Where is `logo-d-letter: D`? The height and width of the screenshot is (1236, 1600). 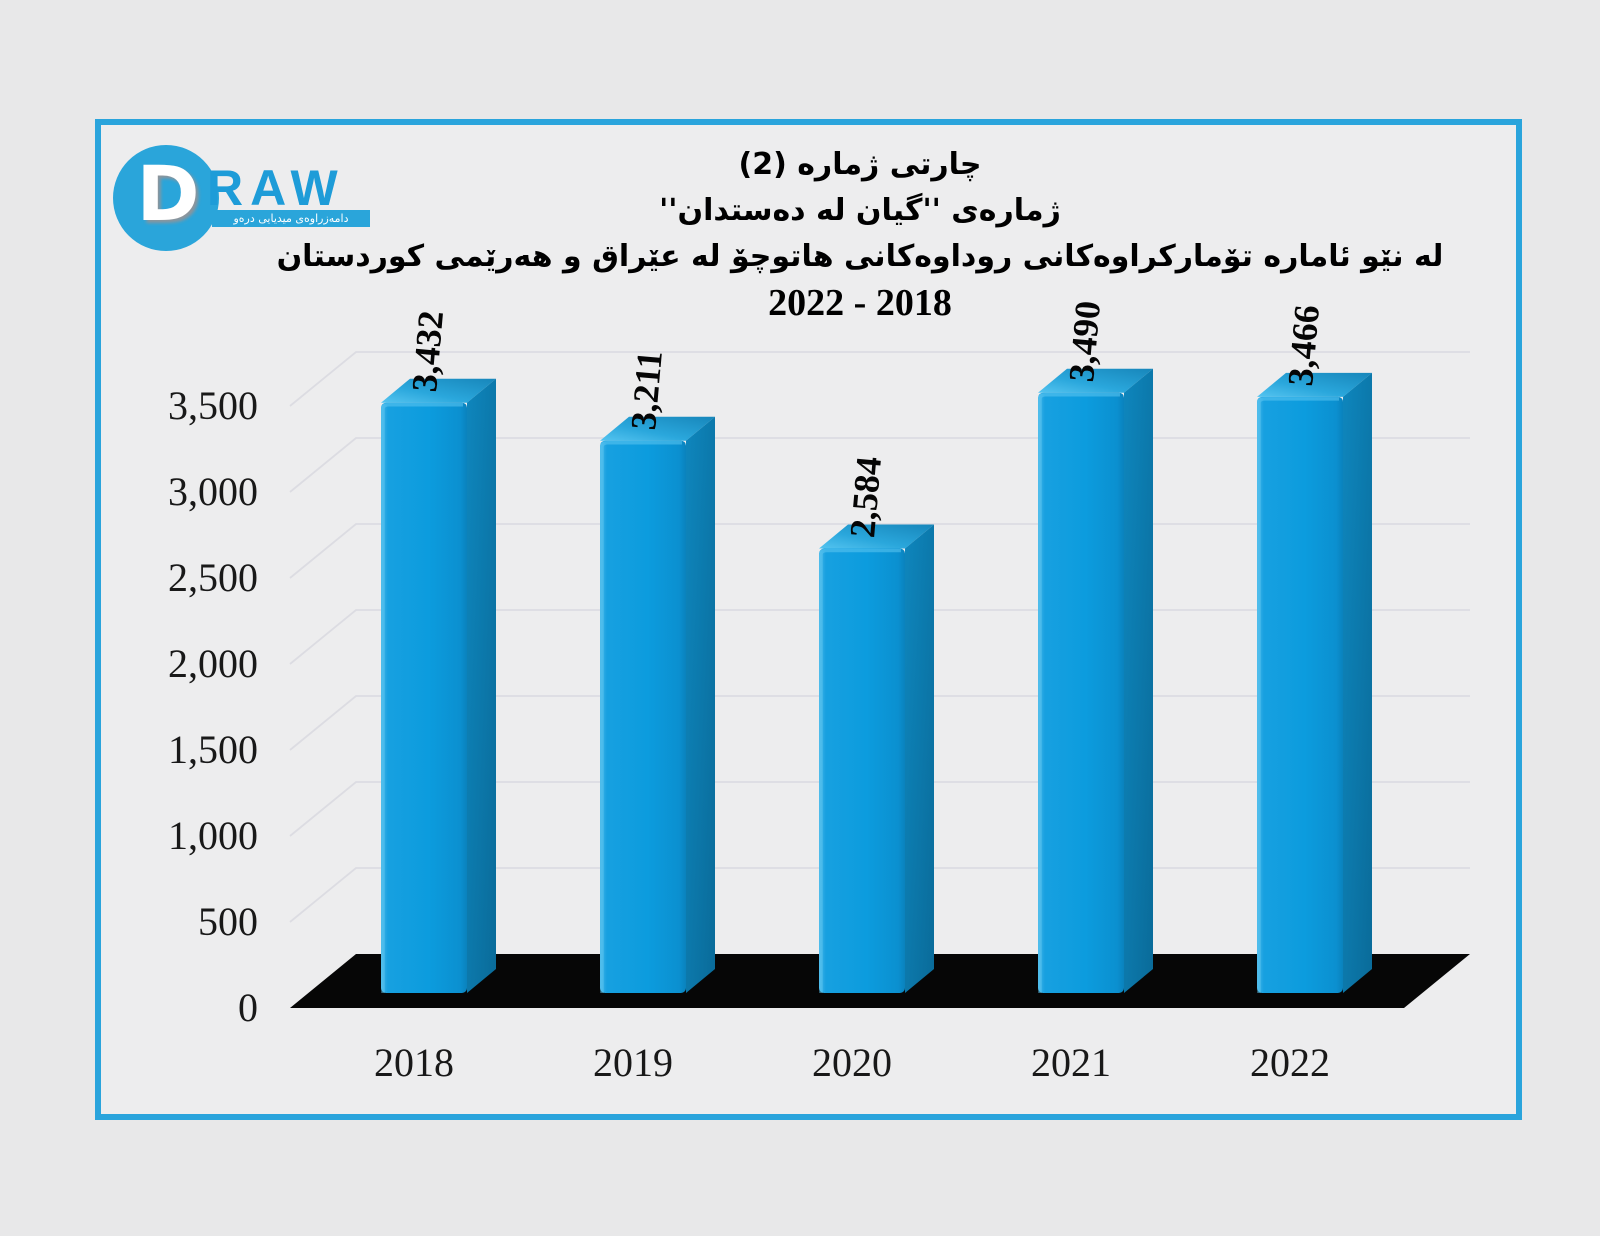
logo-d-letter: D is located at coordinates (168, 193).